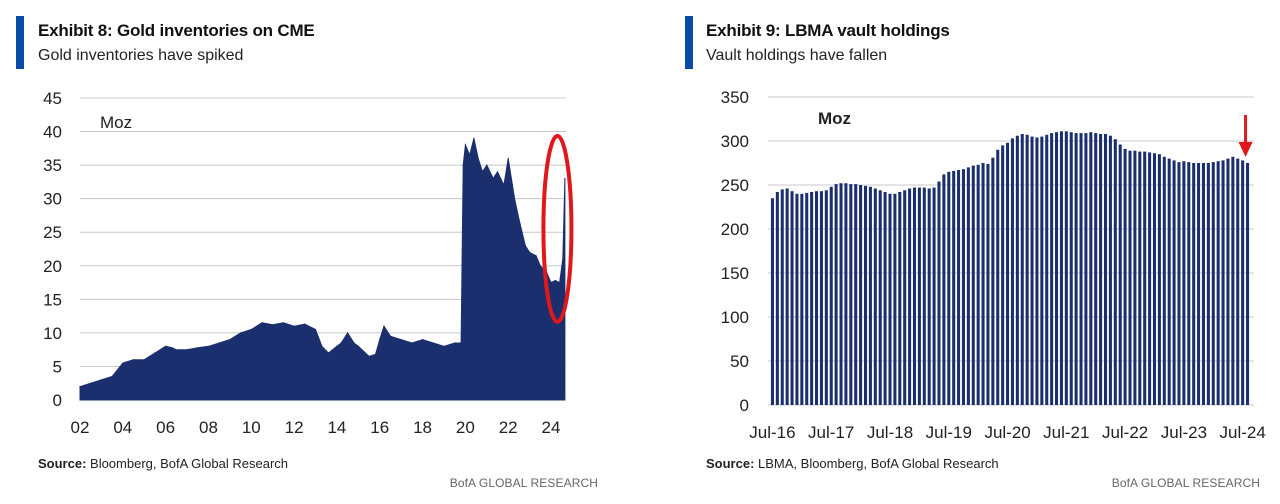  Describe the element at coordinates (52, 98) in the screenshot. I see `y-tick-label: 45` at that location.